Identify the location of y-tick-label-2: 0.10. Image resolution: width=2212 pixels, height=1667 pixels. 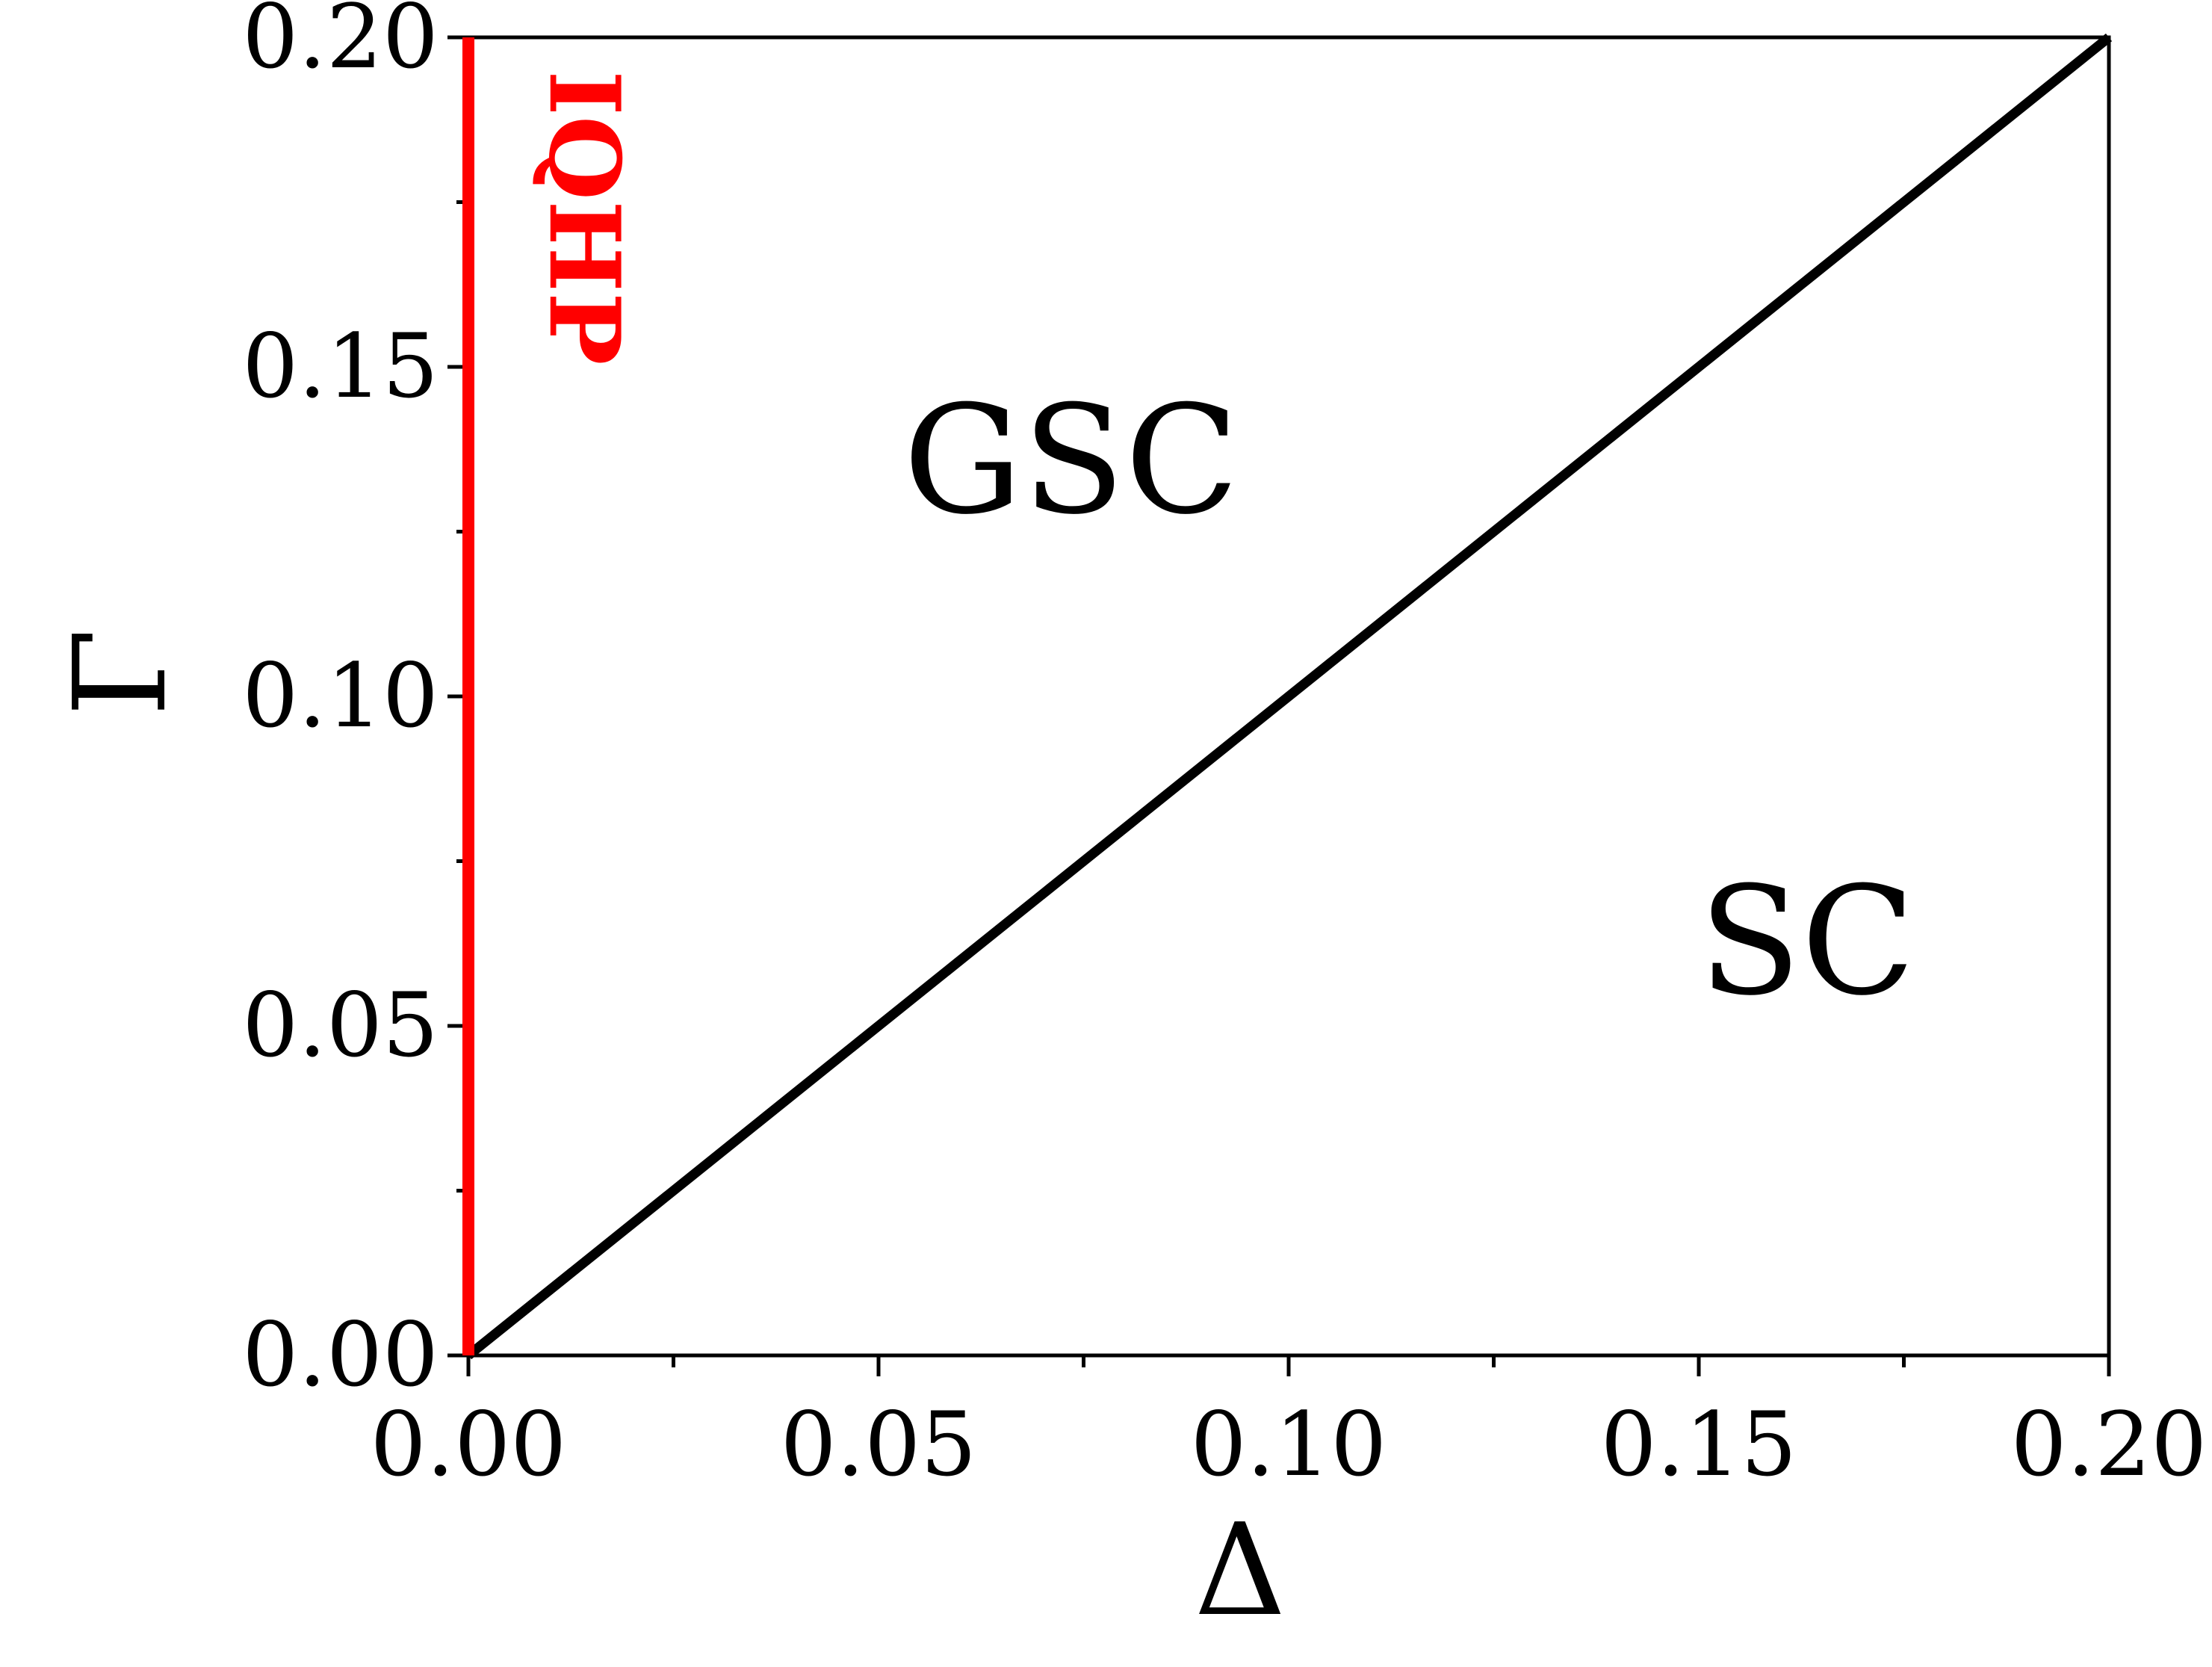
(340, 695).